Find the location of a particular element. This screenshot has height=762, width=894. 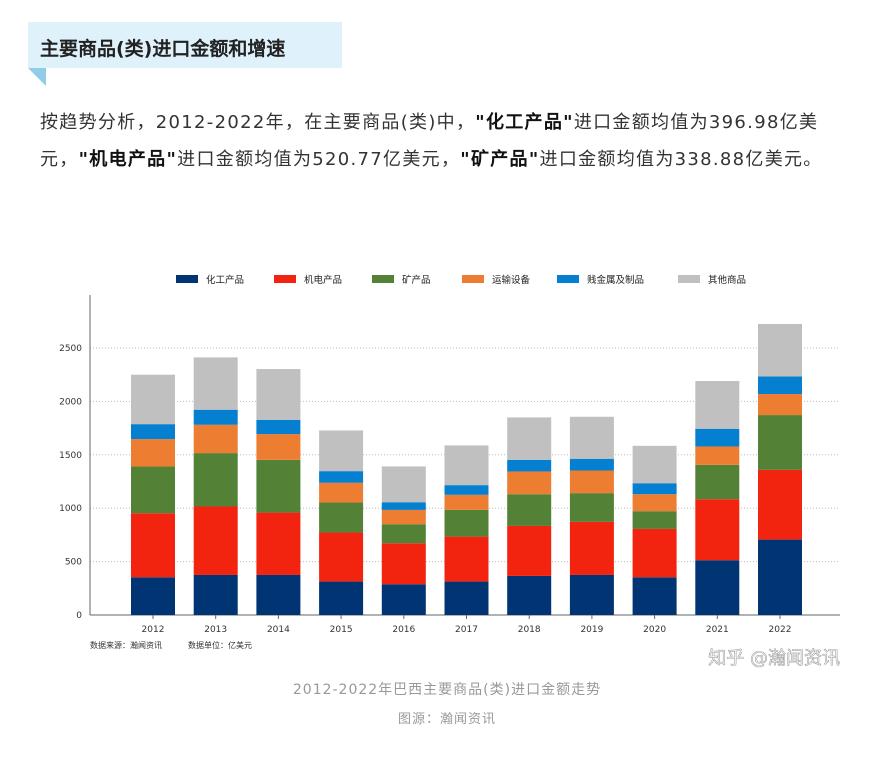

y-tick-label: 500 is located at coordinates (73, 563).